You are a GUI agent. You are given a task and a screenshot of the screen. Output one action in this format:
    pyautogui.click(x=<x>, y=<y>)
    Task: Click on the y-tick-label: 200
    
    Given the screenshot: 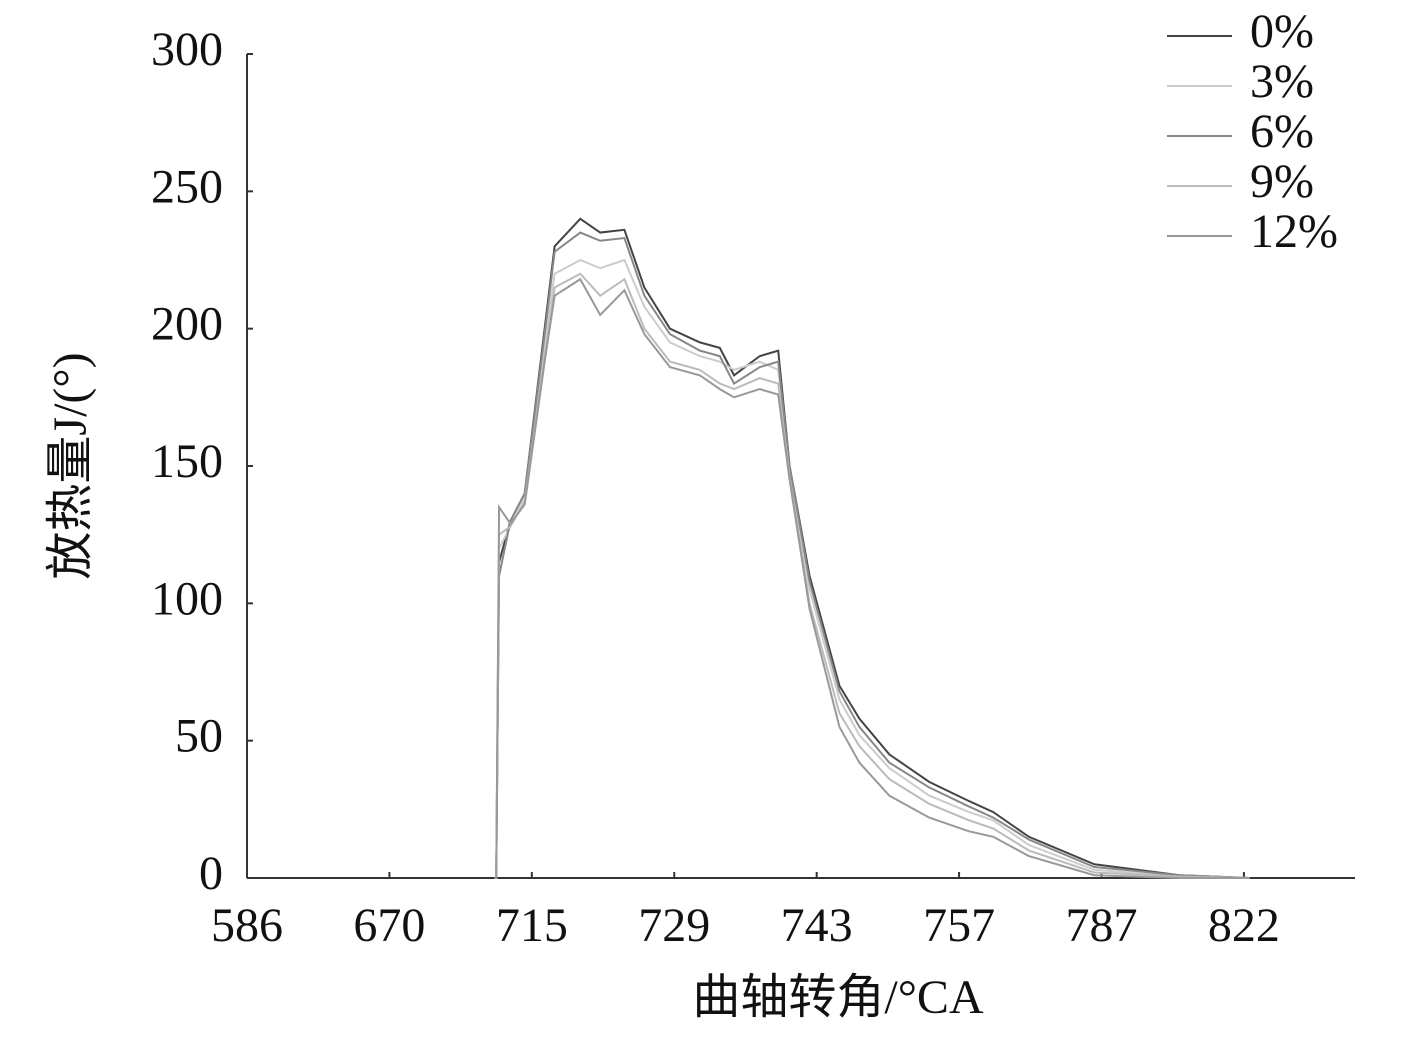 What is the action you would take?
    pyautogui.click(x=187, y=324)
    